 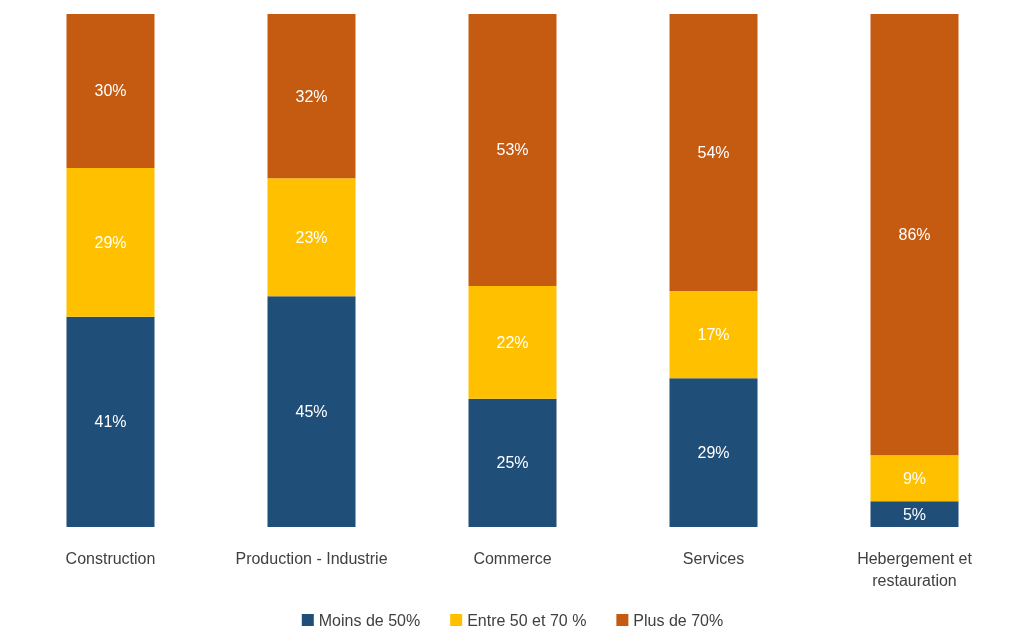 I want to click on data-label: 54%, so click(x=713, y=153).